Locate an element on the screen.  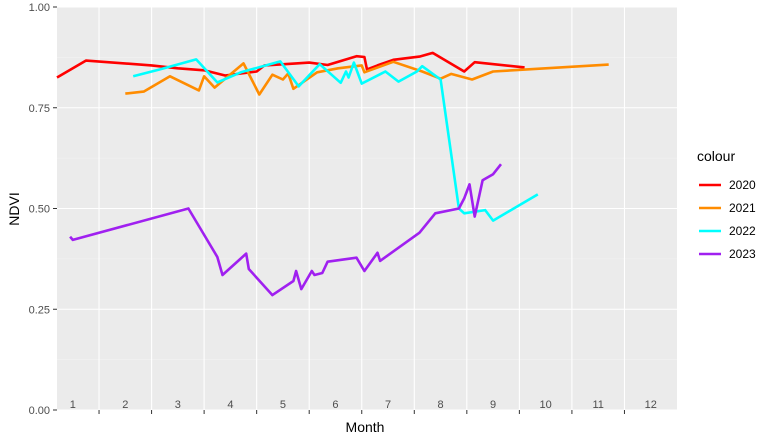
y-axis-title: NDVI is located at coordinates (14, 208).